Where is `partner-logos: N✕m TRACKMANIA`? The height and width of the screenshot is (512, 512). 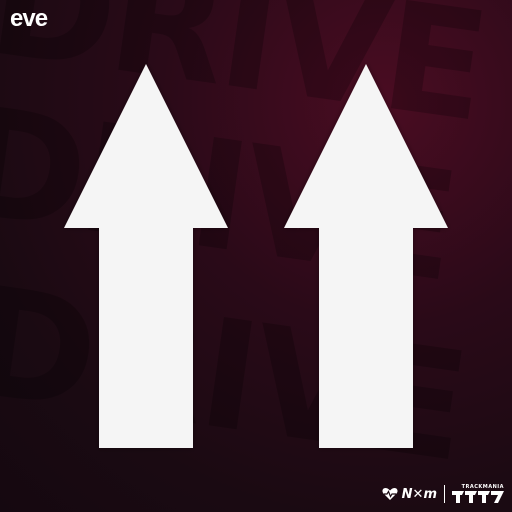
partner-logos: N✕m TRACKMANIA is located at coordinates (443, 494).